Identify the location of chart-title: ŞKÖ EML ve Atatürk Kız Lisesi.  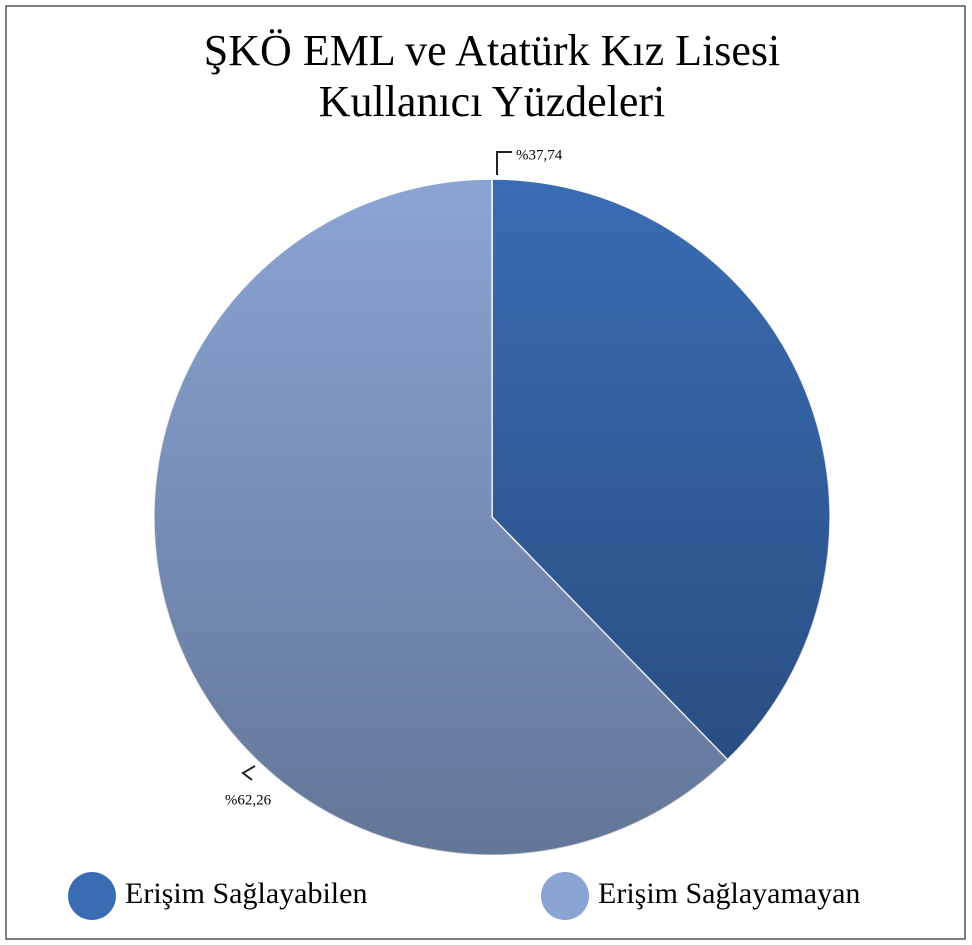
(492, 50).